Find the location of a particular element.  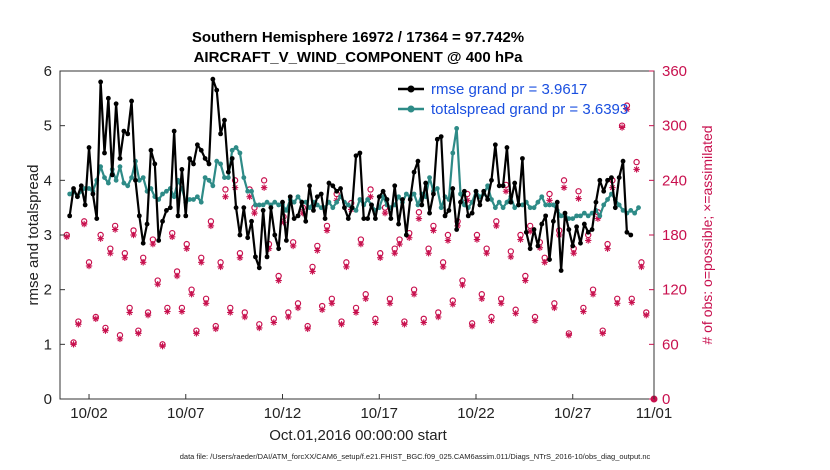

y-tick-label: 3 is located at coordinates (48, 235).